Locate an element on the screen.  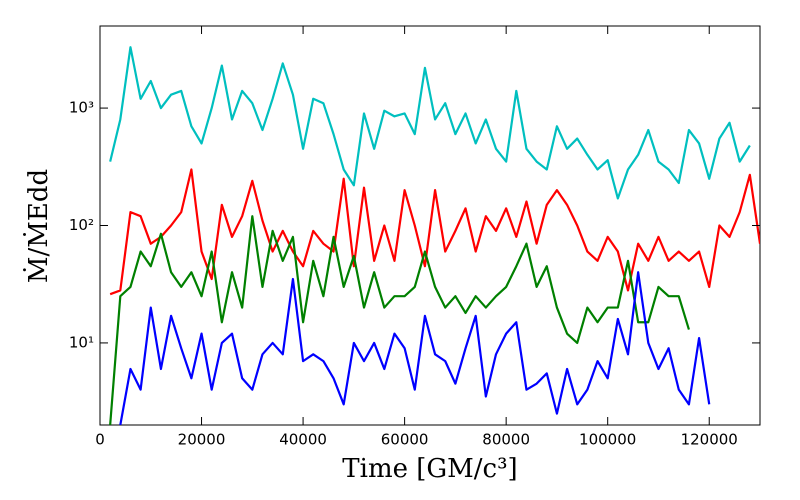
x-tick-label: 20000 is located at coordinates (202, 440).